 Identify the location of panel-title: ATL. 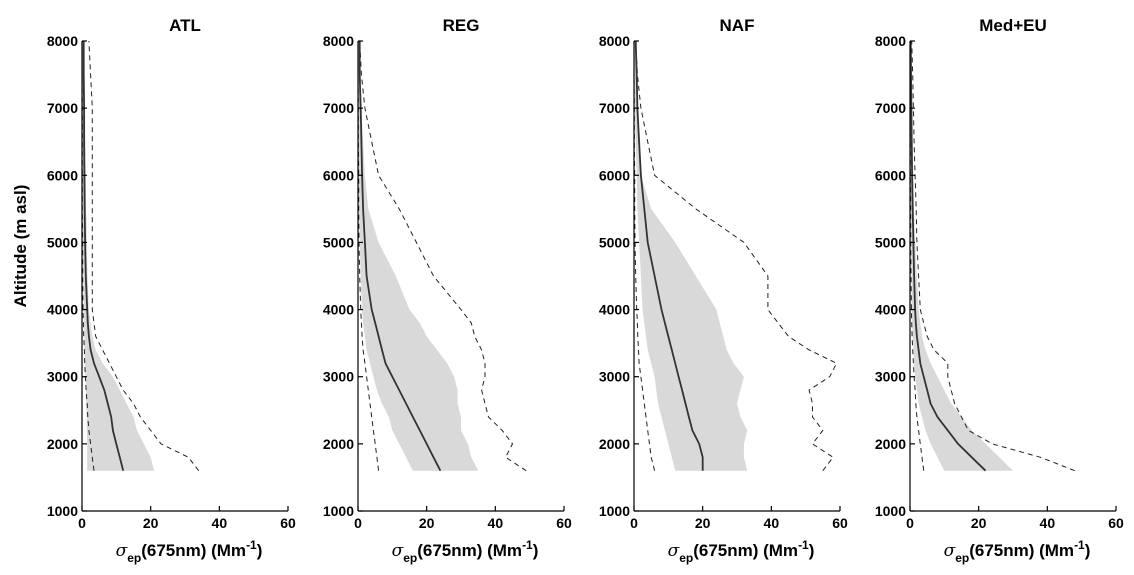
(185, 25).